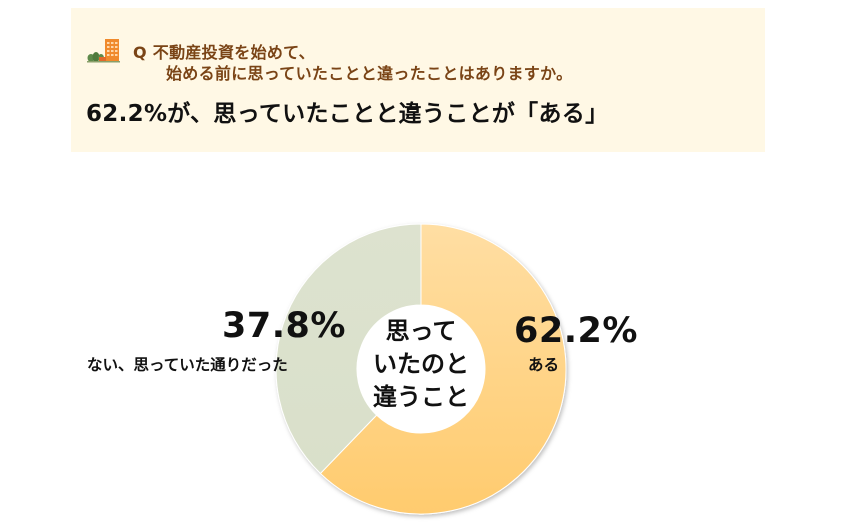 The height and width of the screenshot is (532, 852). What do you see at coordinates (369, 73) in the screenshot?
I see `question-line-2: 始める前に思っていたことと違ったことはありますか。` at bounding box center [369, 73].